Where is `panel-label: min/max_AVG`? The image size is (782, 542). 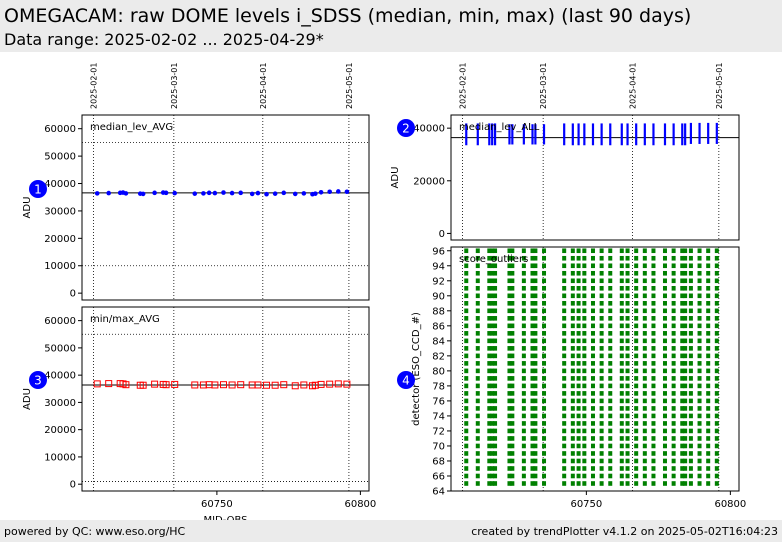 panel-label: min/max_AVG is located at coordinates (125, 319).